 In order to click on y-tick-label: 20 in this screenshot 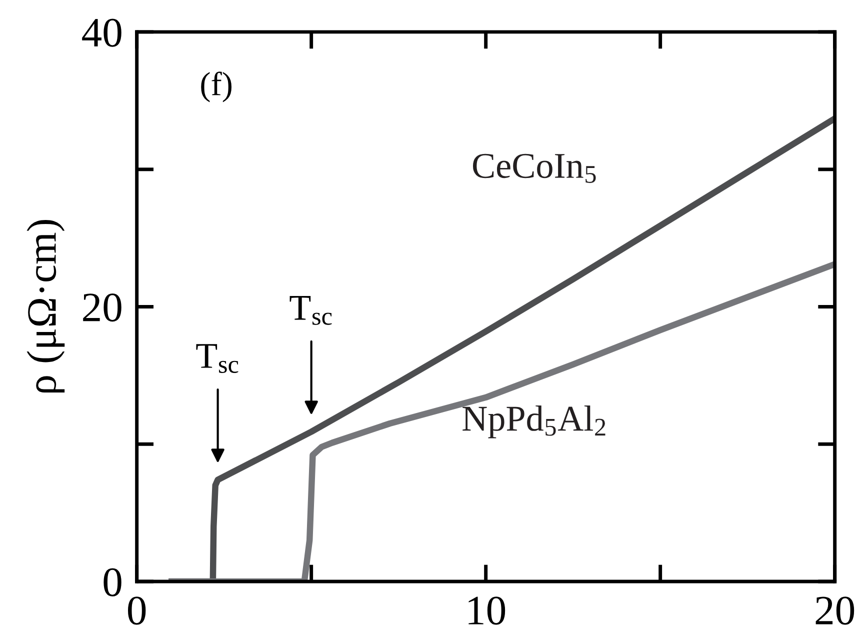, I will do `click(102, 307)`.